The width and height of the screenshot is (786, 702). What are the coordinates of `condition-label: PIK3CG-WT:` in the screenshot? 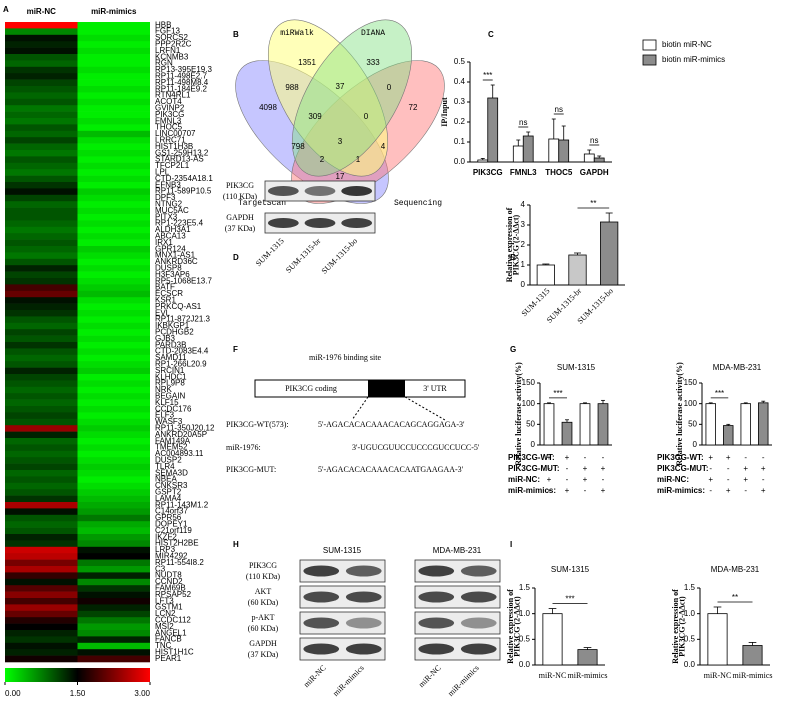 It's located at (680, 457).